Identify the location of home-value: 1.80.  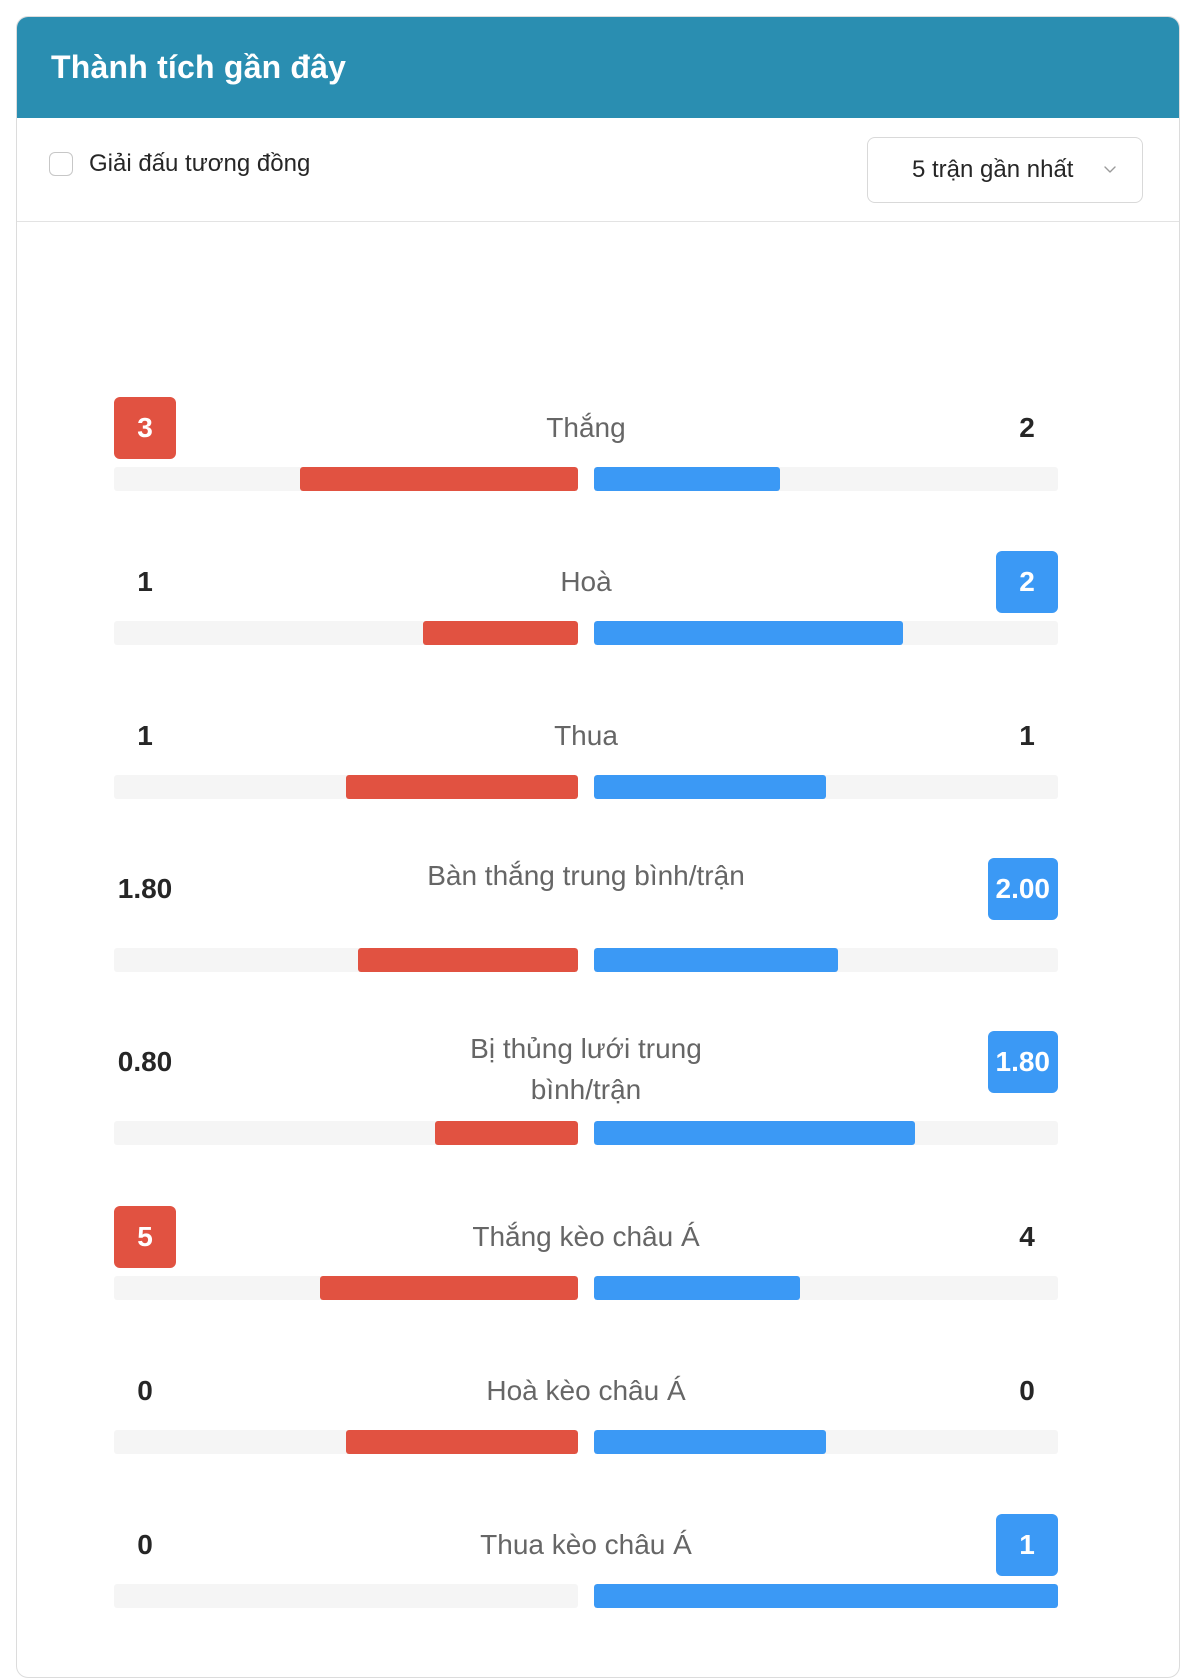
(145, 888).